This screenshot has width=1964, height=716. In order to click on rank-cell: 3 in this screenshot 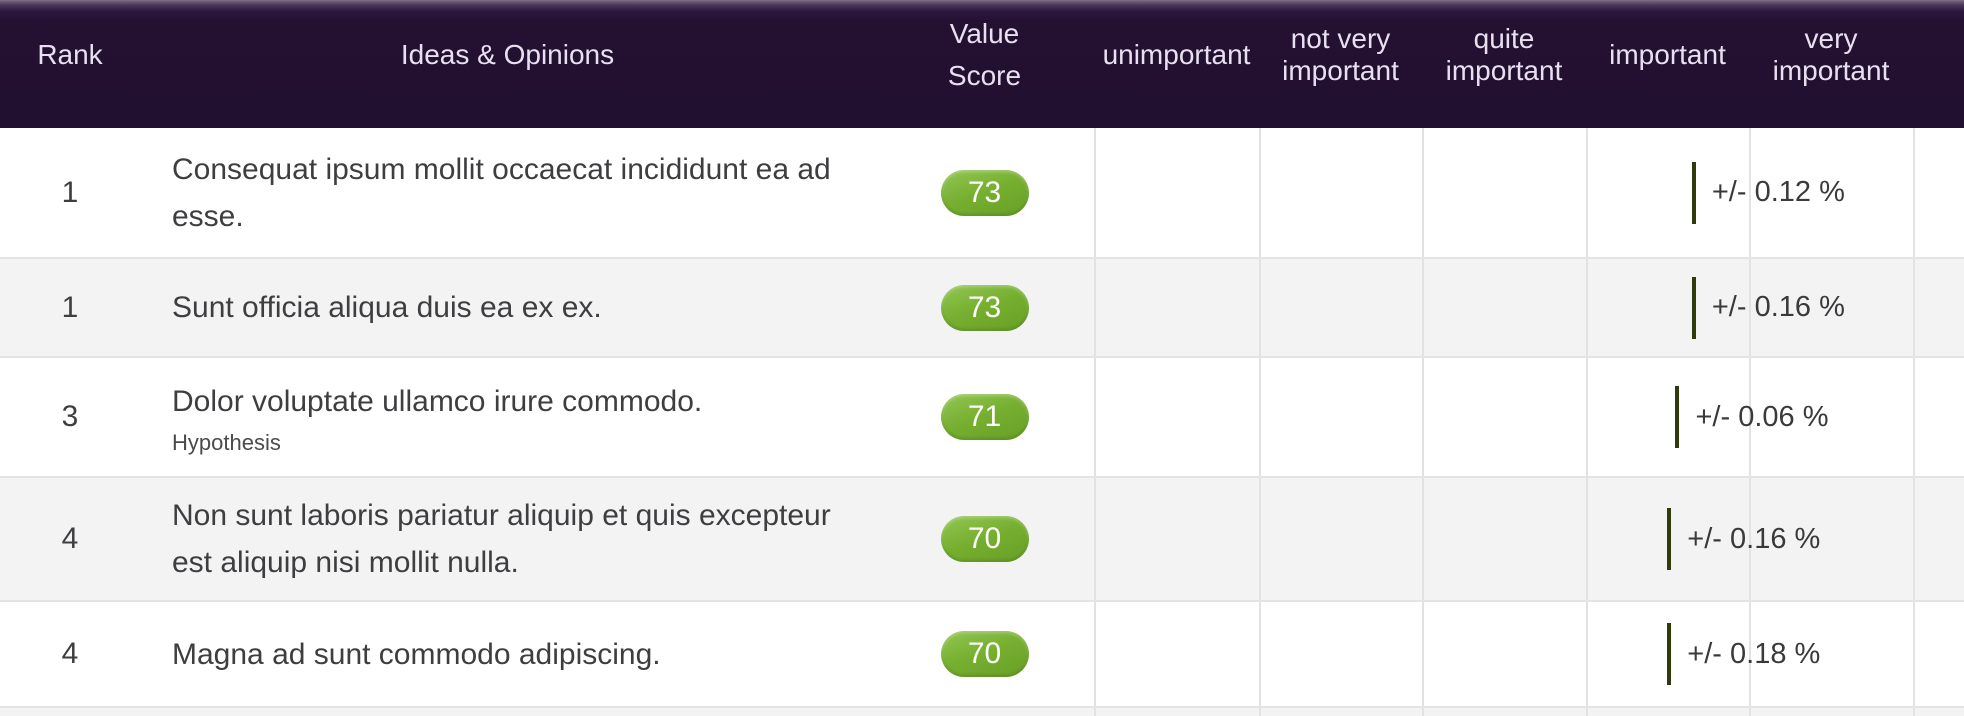, I will do `click(70, 416)`.